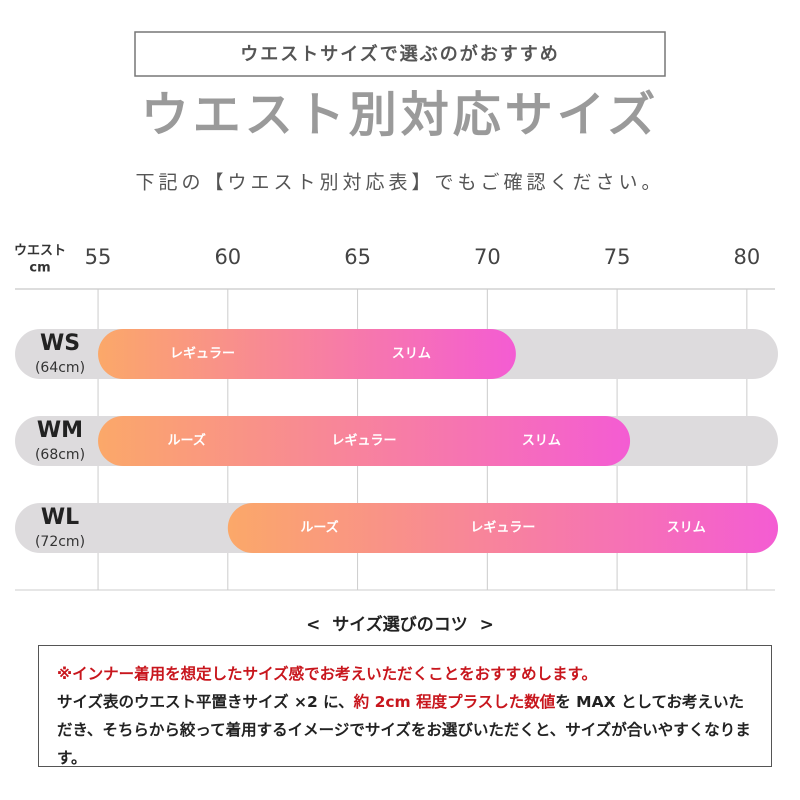  What do you see at coordinates (60, 343) in the screenshot?
I see `row-label: WS` at bounding box center [60, 343].